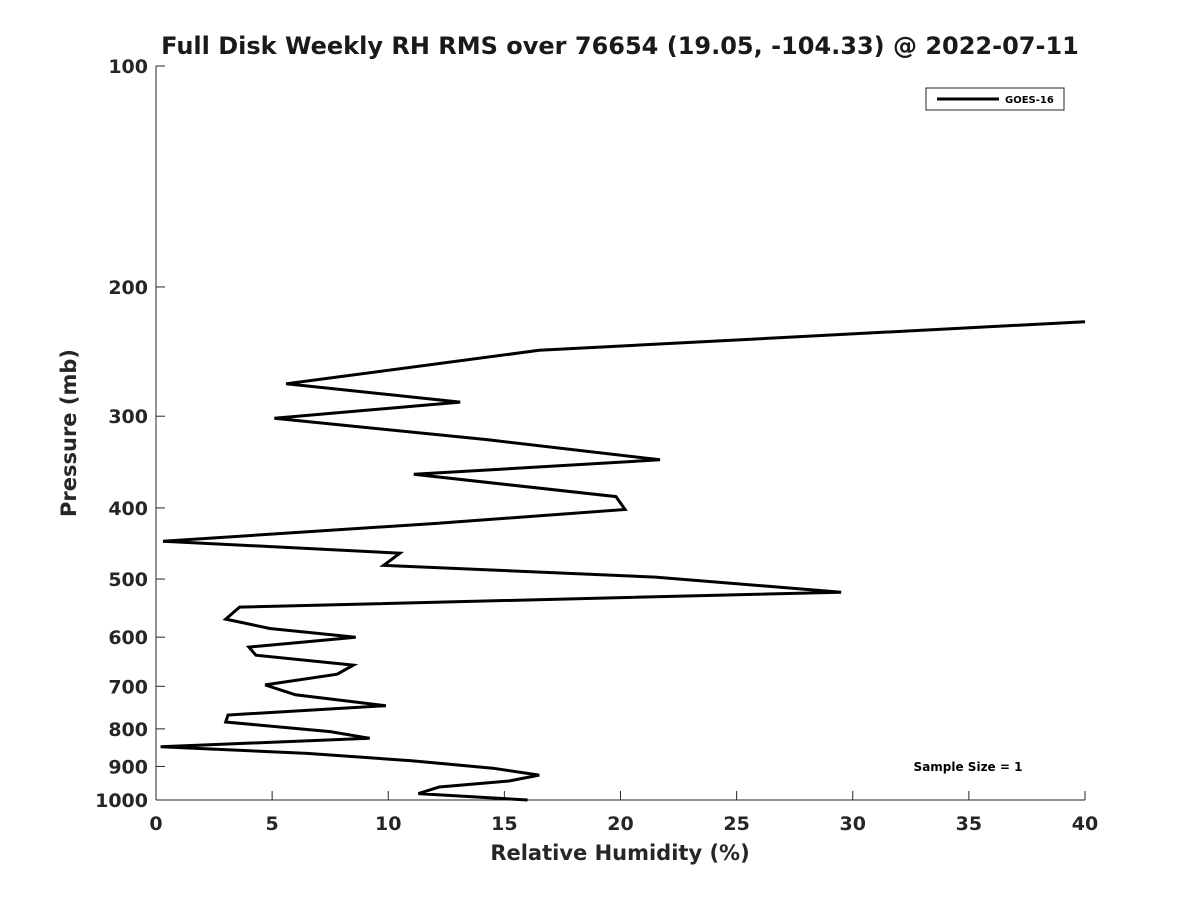  I want to click on x-tick-label: 20, so click(620, 824).